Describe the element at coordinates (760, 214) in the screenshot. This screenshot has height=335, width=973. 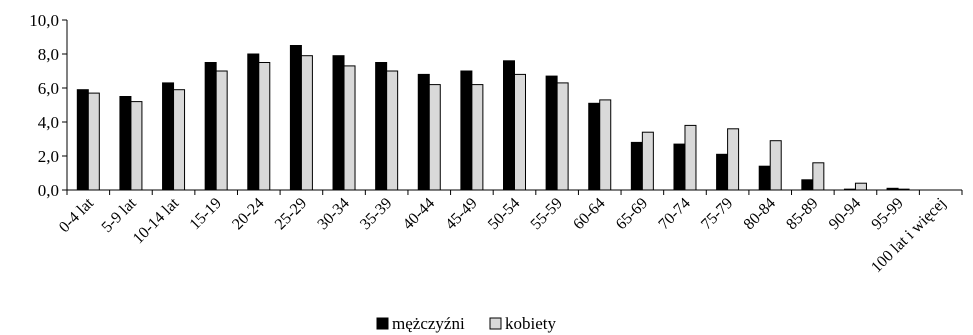
I see `x-tick-label-group-16: 80-84` at that location.